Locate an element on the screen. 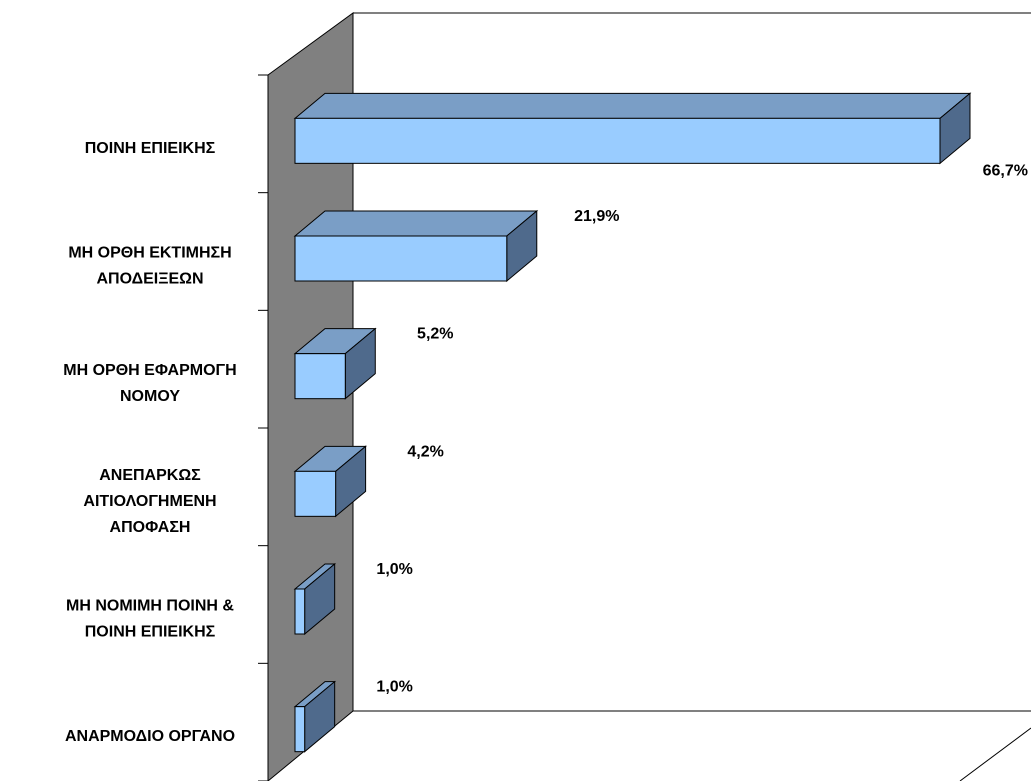 The height and width of the screenshot is (781, 1031). category-label-line: ΑΝΑΡΜΟΔΙΟ ΟΡΓΑΝΟ is located at coordinates (150, 736).